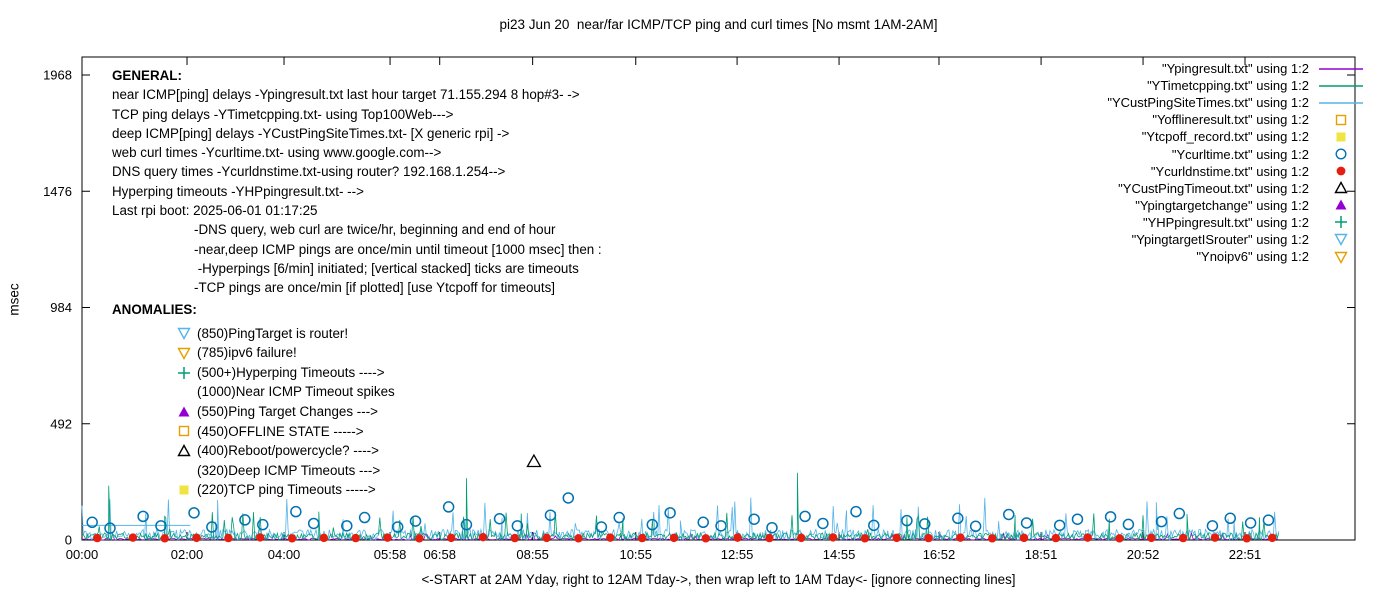 The width and height of the screenshot is (1400, 600). Describe the element at coordinates (1341, 222) in the screenshot. I see `plus-icon` at that location.